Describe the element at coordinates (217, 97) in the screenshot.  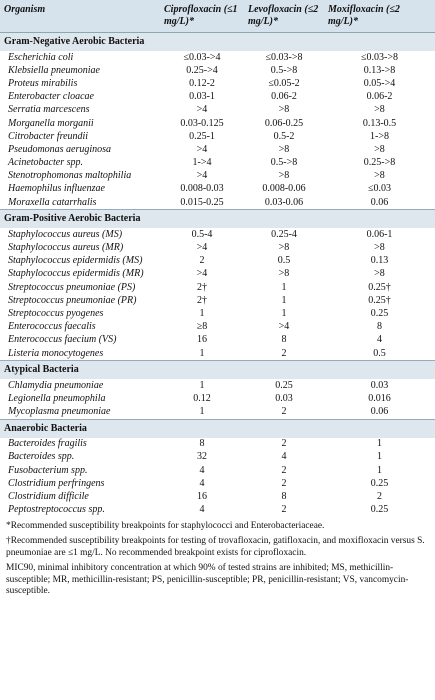
I see `data-row: Enterobacter cloacae 0.03-1 0.06-2 0.06-2` at that location.